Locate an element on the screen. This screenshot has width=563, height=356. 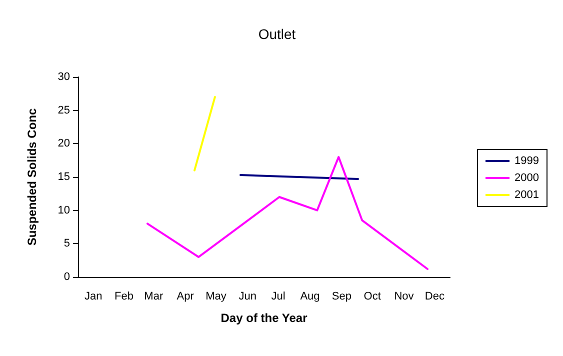
legend-label: 2001 is located at coordinates (527, 195).